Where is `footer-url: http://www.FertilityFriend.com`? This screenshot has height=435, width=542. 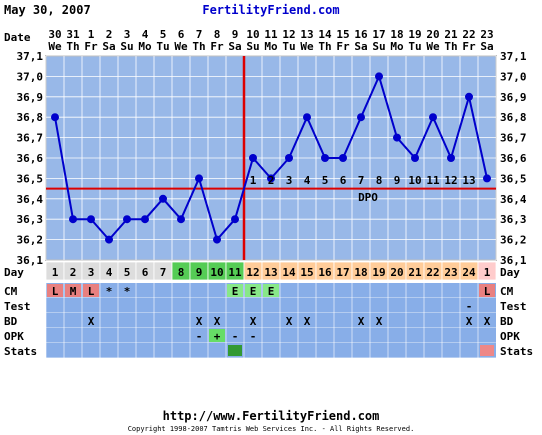 footer-url: http://www.FertilityFriend.com is located at coordinates (271, 416).